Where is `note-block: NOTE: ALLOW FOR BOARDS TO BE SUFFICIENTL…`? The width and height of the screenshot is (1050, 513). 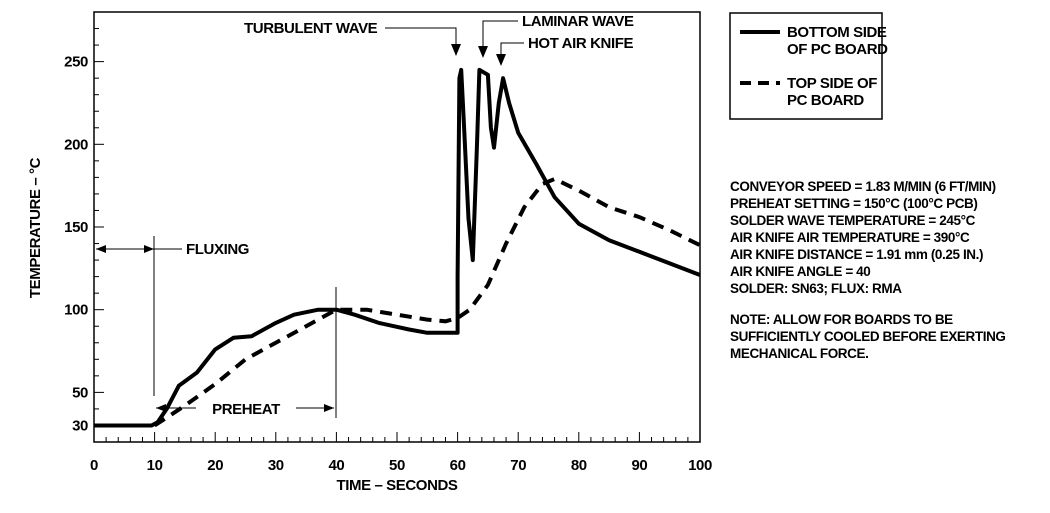 note-block: NOTE: ALLOW FOR BOARDS TO BE SUFFICIENTL… is located at coordinates (890, 336).